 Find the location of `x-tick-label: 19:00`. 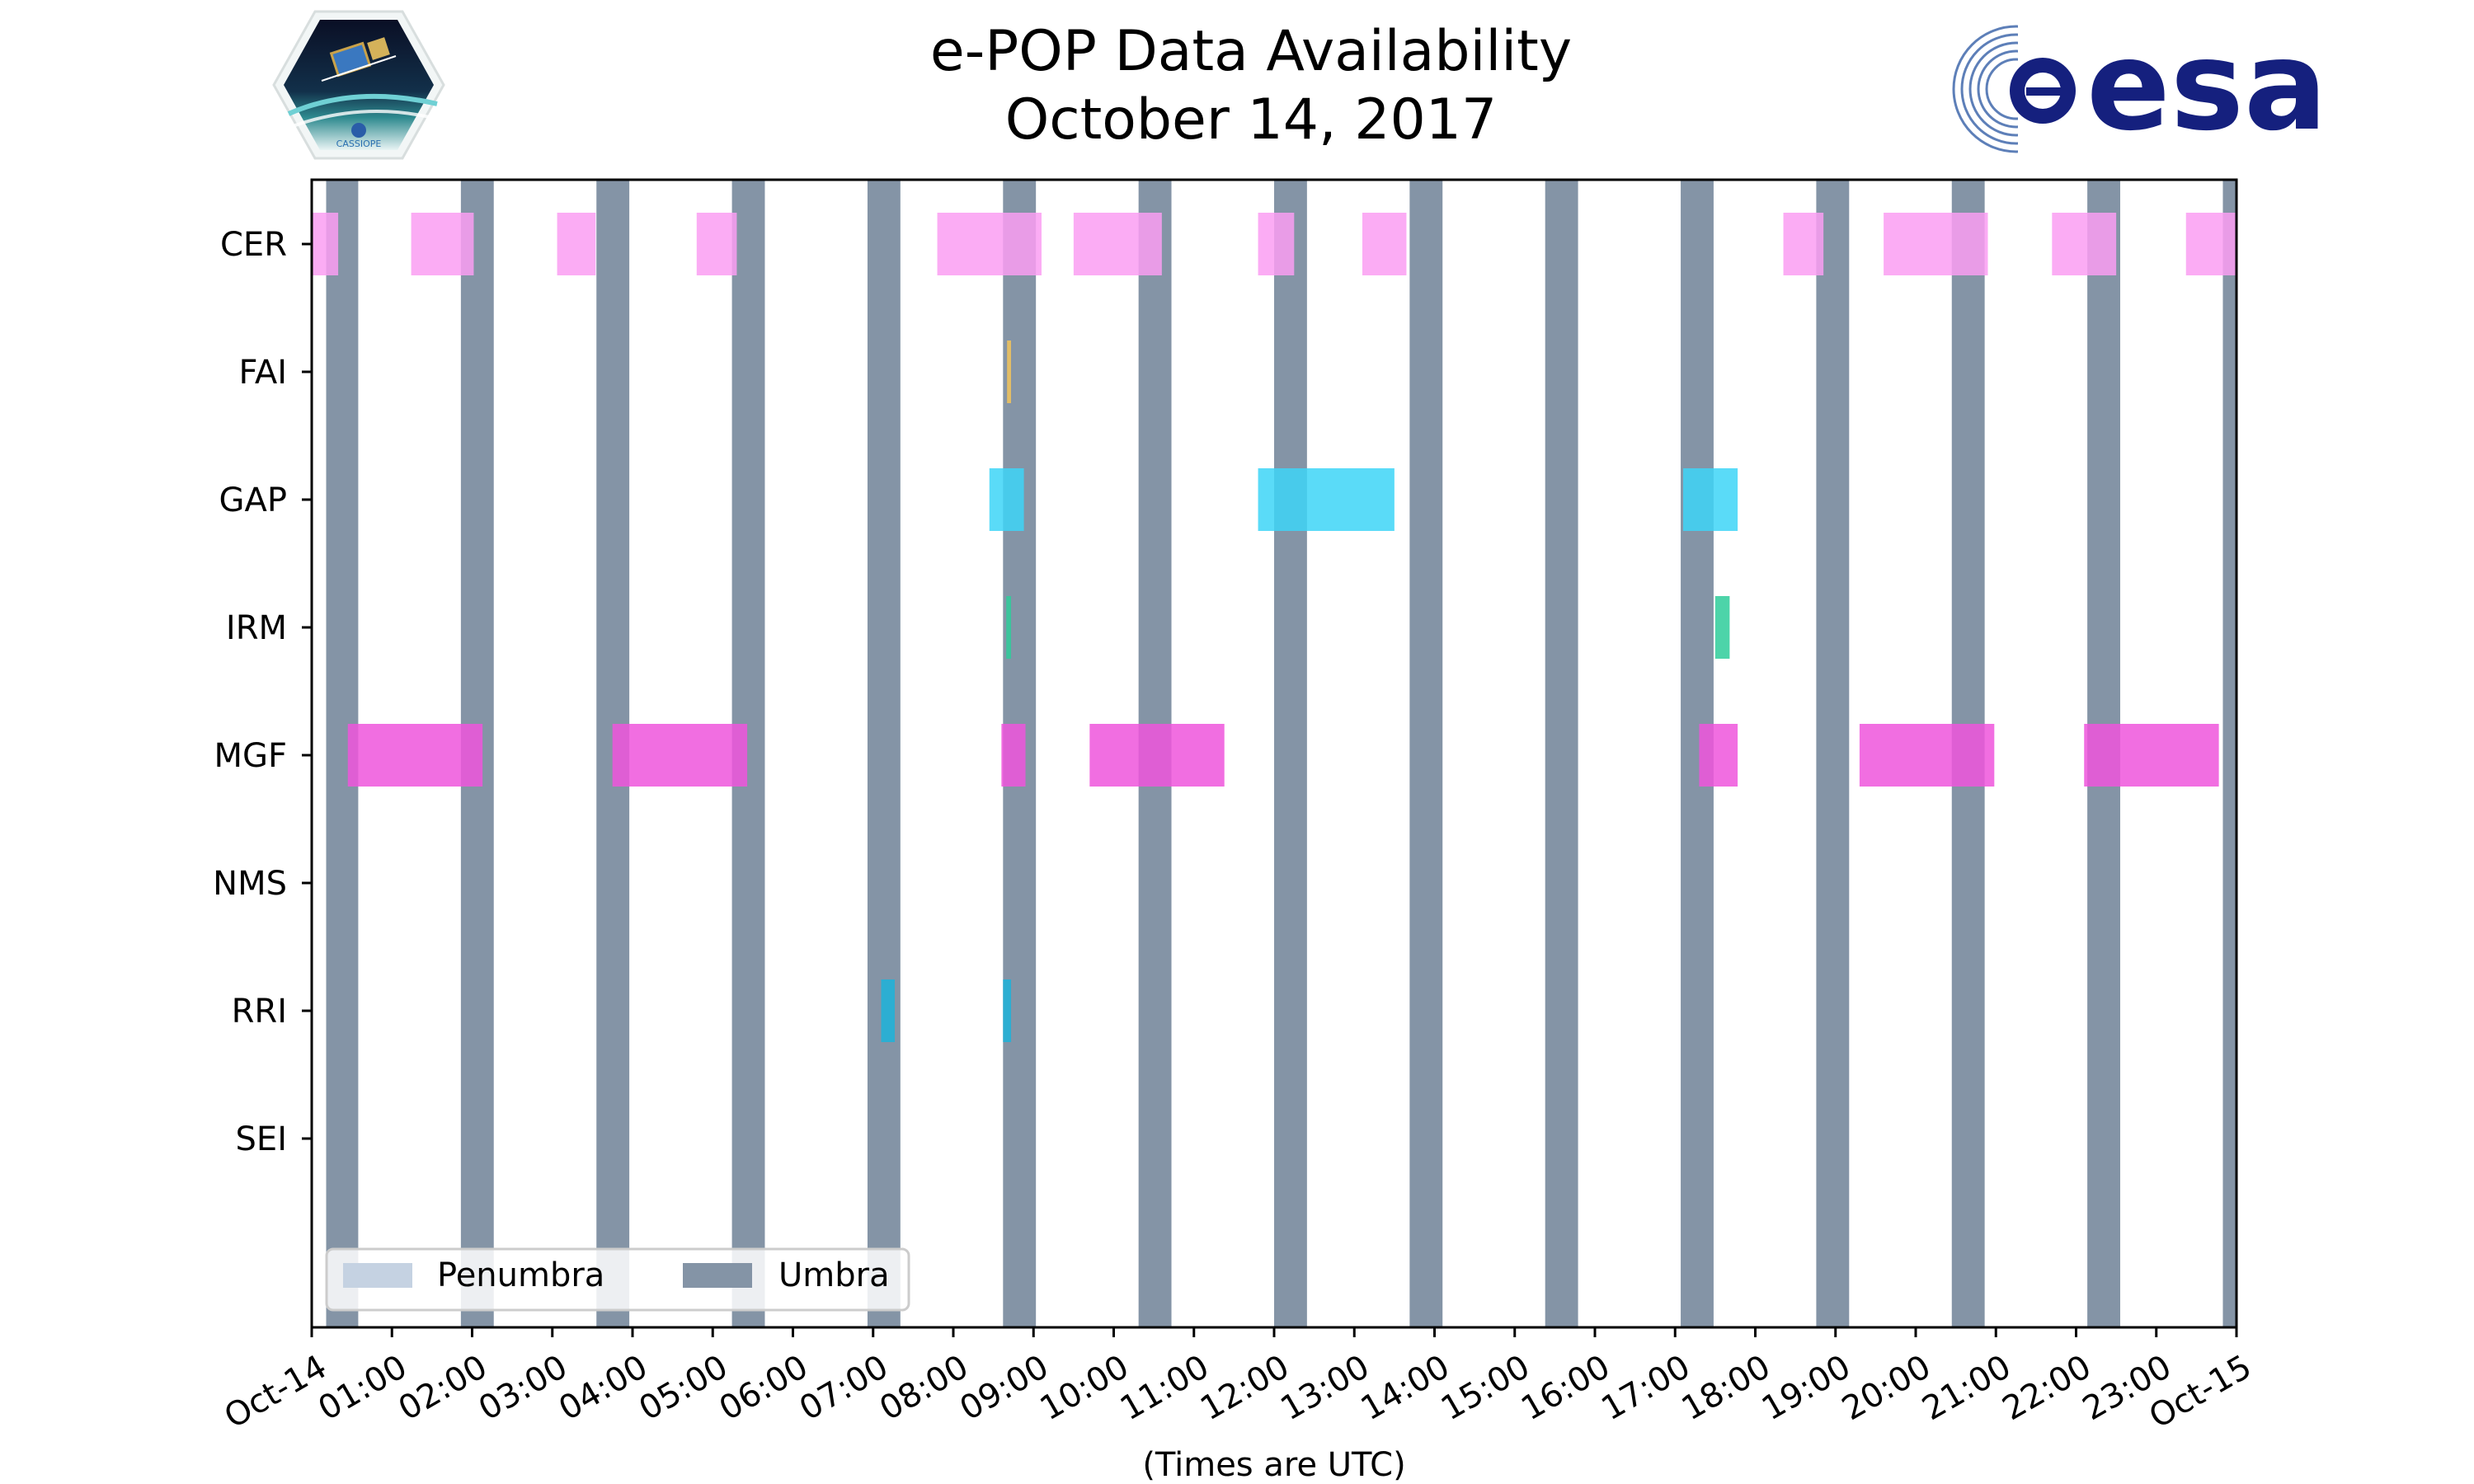

x-tick-label: 19:00 is located at coordinates (1806, 1388).